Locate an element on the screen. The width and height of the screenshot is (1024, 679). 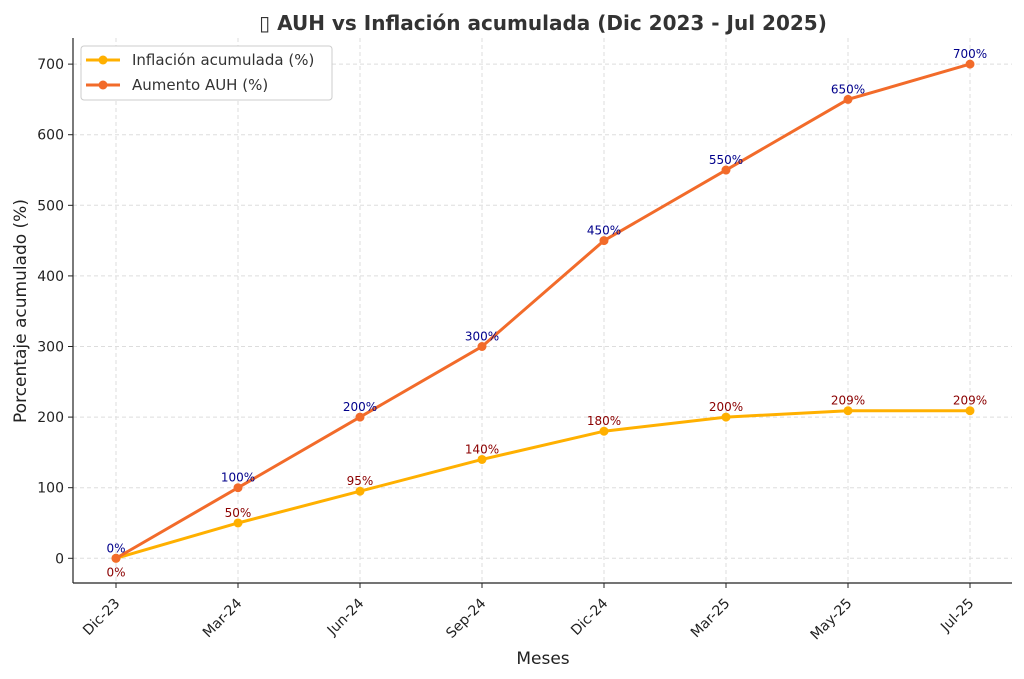
y-tick-label: 200 is located at coordinates (50, 418).